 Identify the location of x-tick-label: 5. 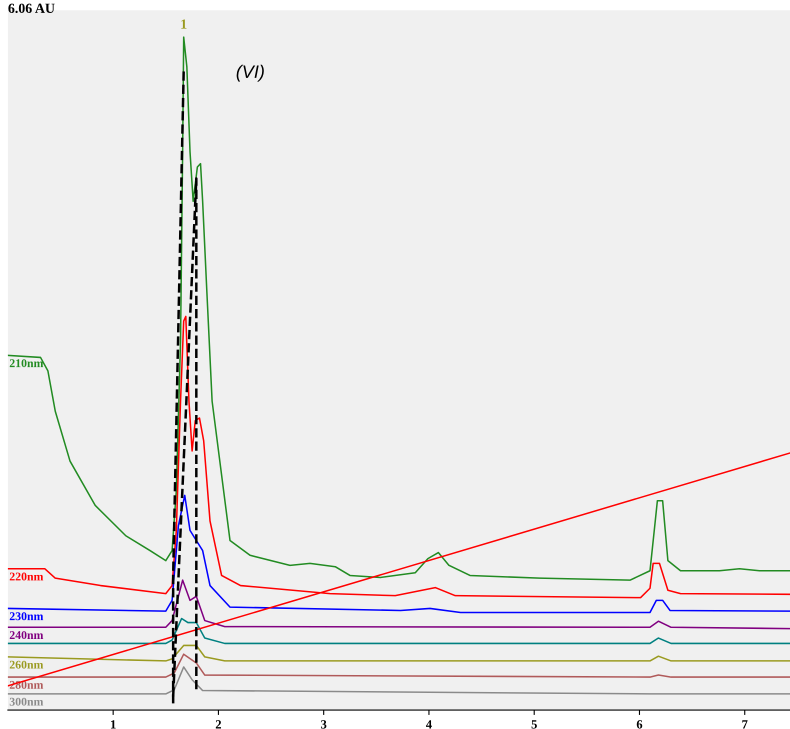
(534, 724).